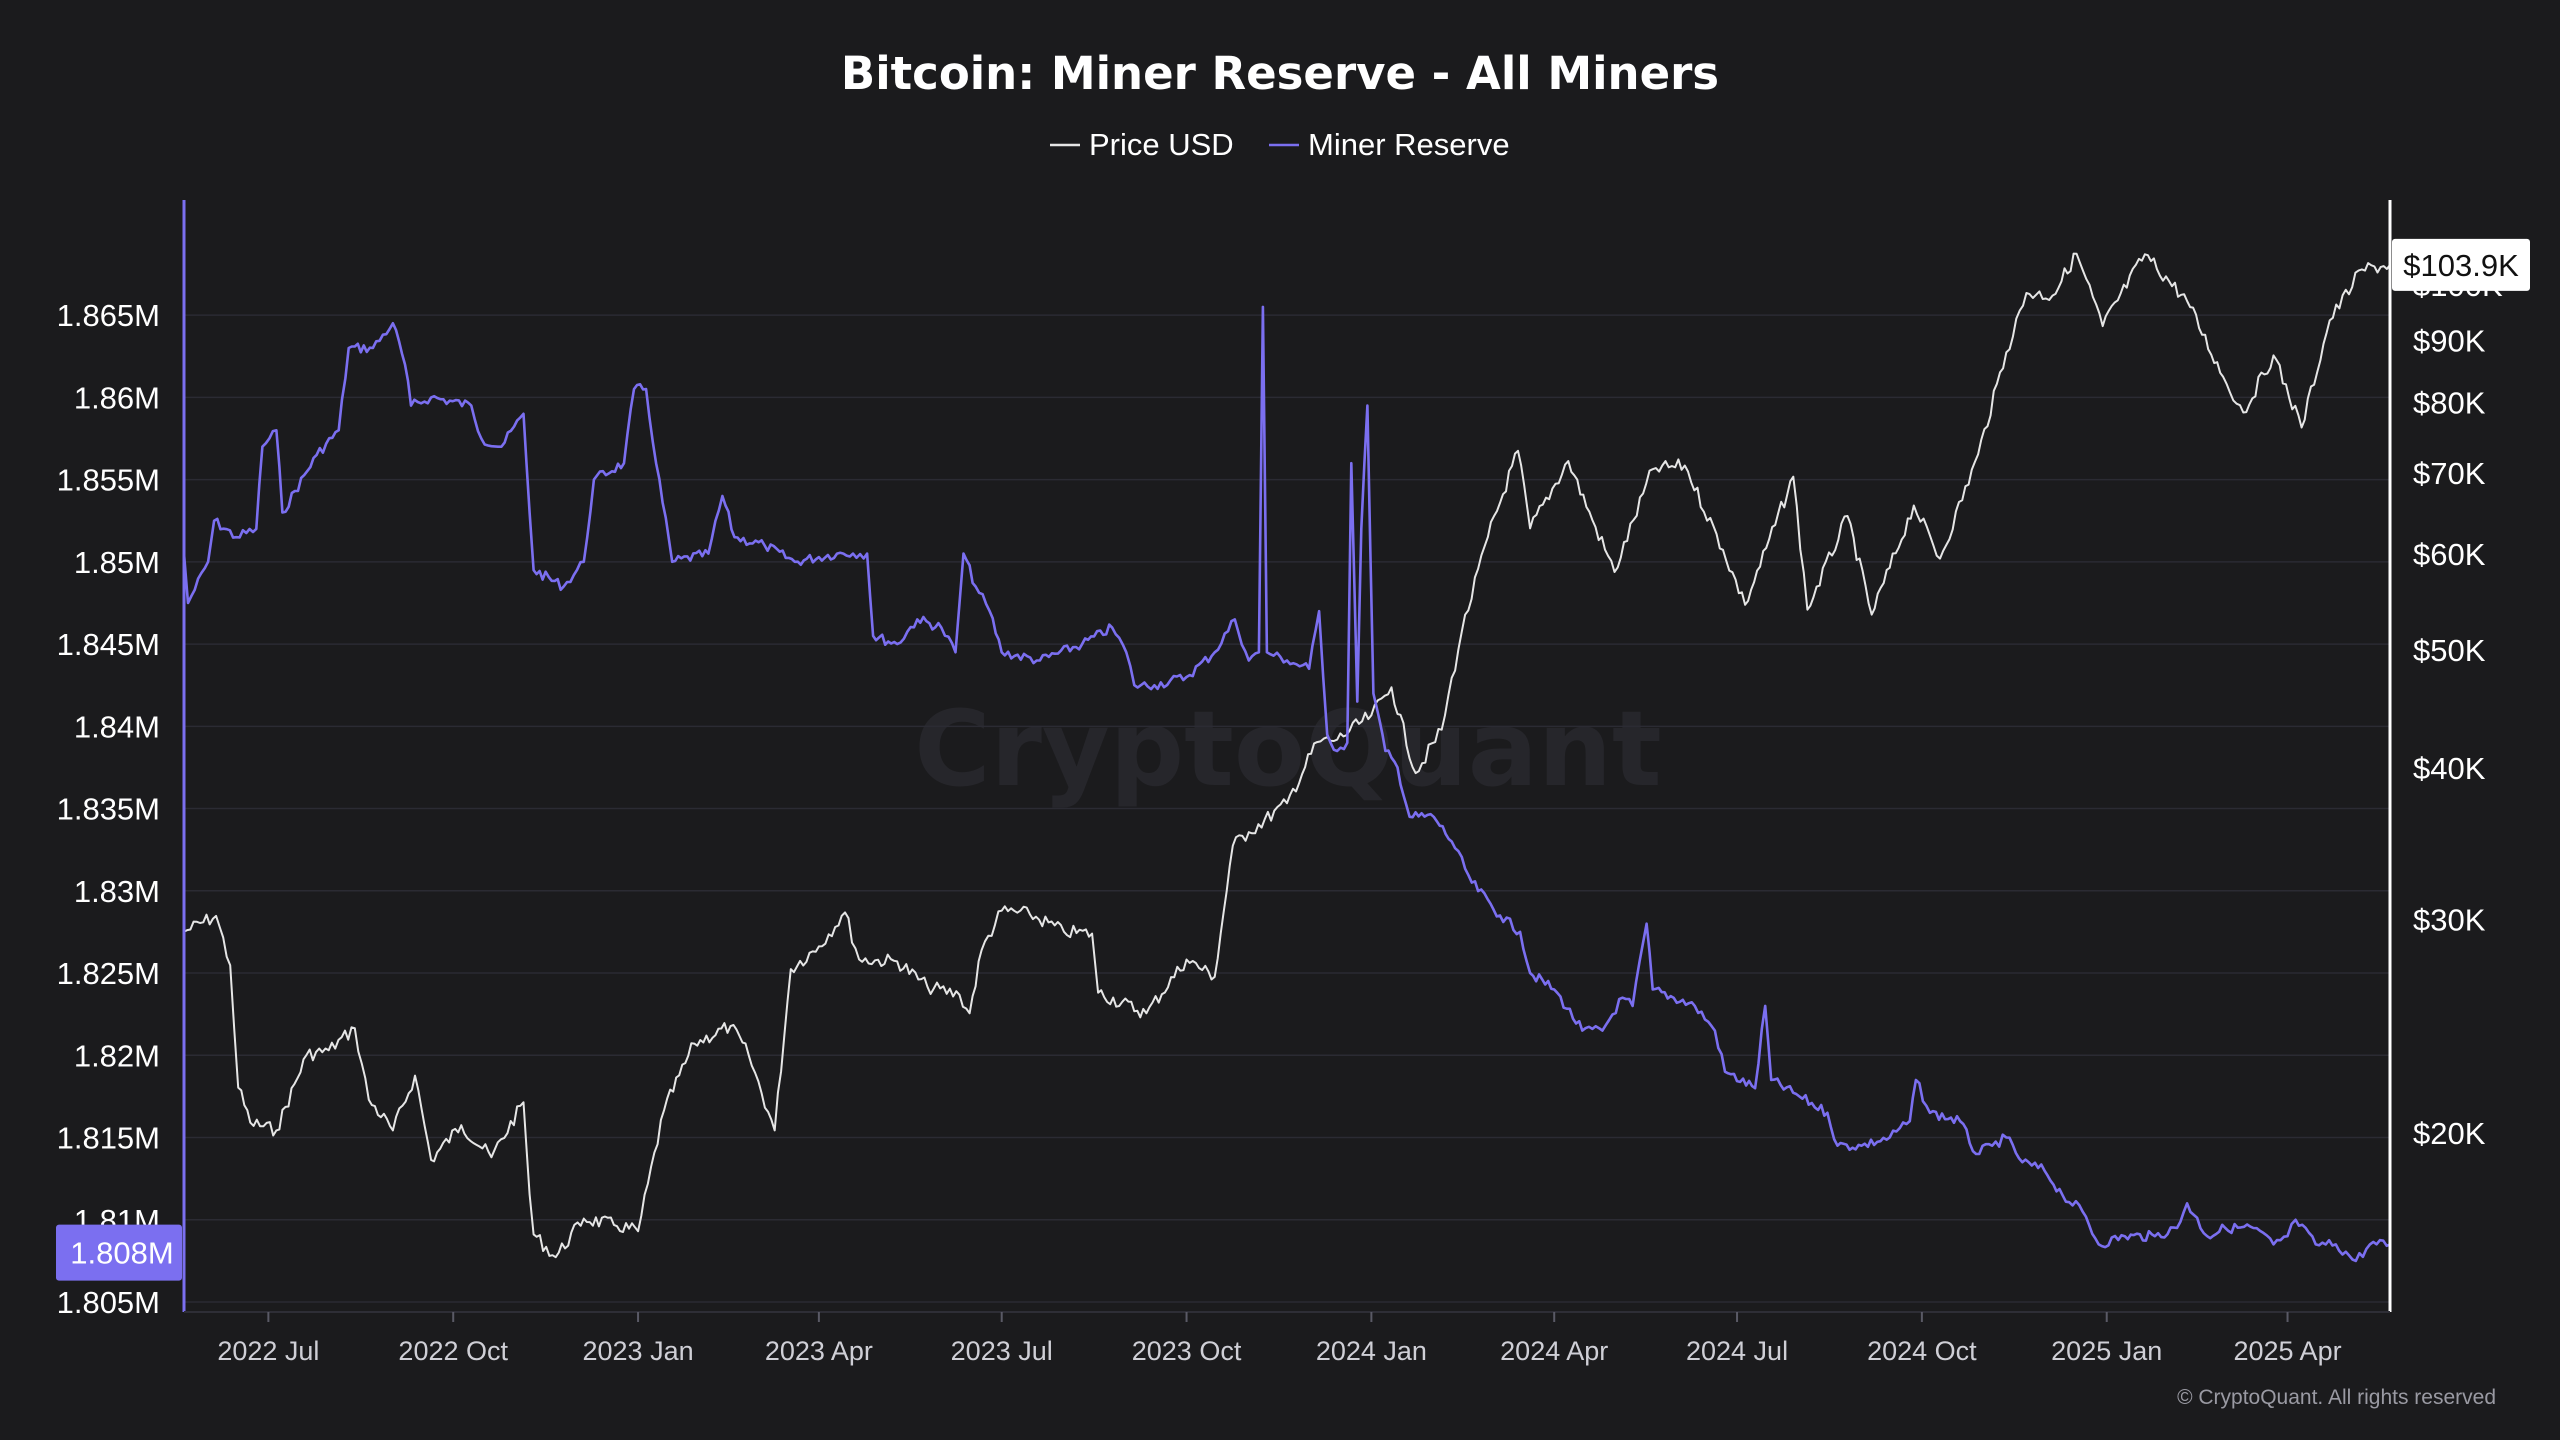 The height and width of the screenshot is (1440, 2560). I want to click on left-tick-label: 1.835M, so click(108, 809).